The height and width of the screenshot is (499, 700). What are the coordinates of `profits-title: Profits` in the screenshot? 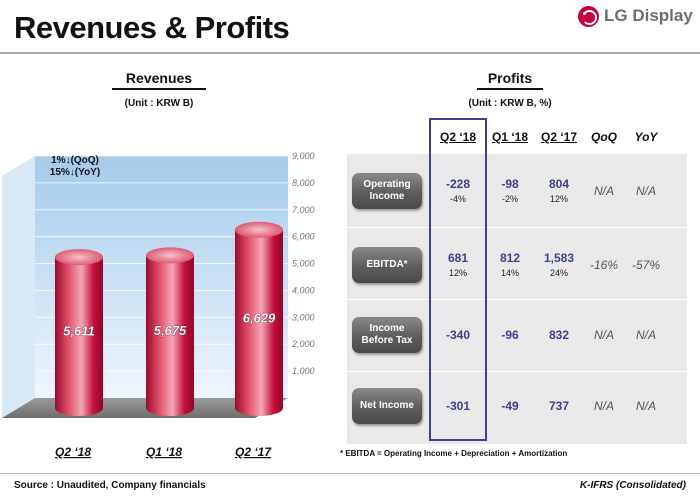 It's located at (510, 78).